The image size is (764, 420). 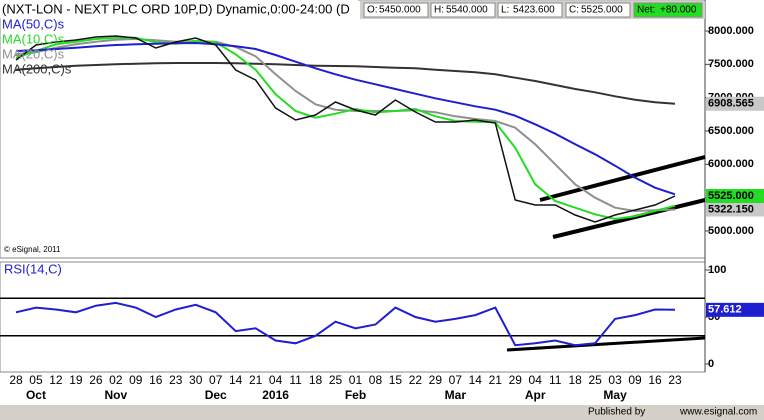 I want to click on x-tick-label: 01, so click(x=356, y=380).